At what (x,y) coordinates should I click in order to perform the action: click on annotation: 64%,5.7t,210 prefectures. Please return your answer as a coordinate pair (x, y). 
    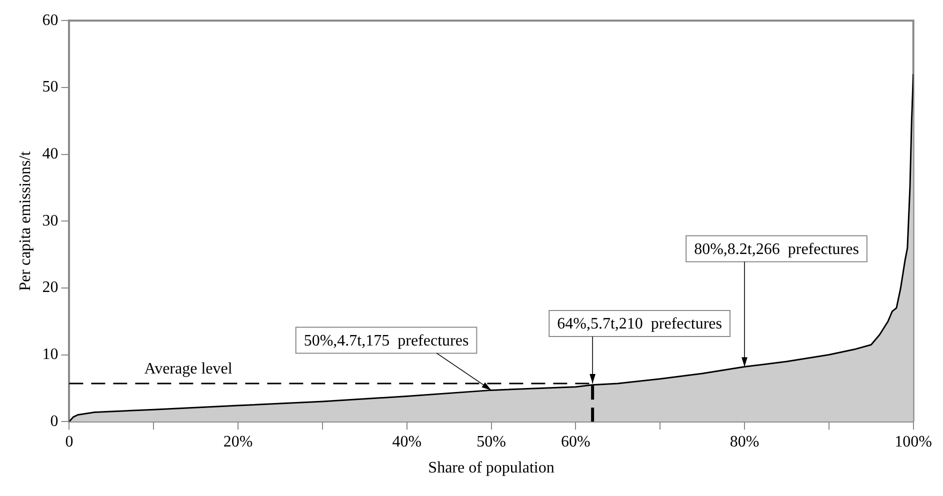
    Looking at the image, I should click on (639, 324).